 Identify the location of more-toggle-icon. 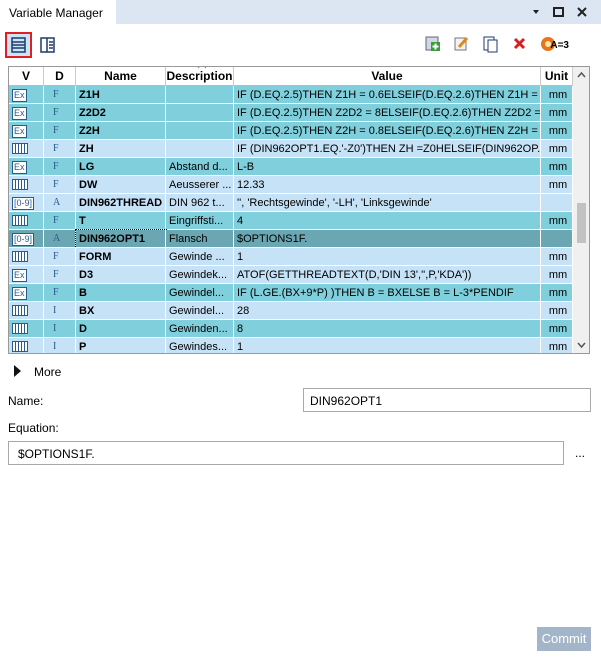
(18, 371).